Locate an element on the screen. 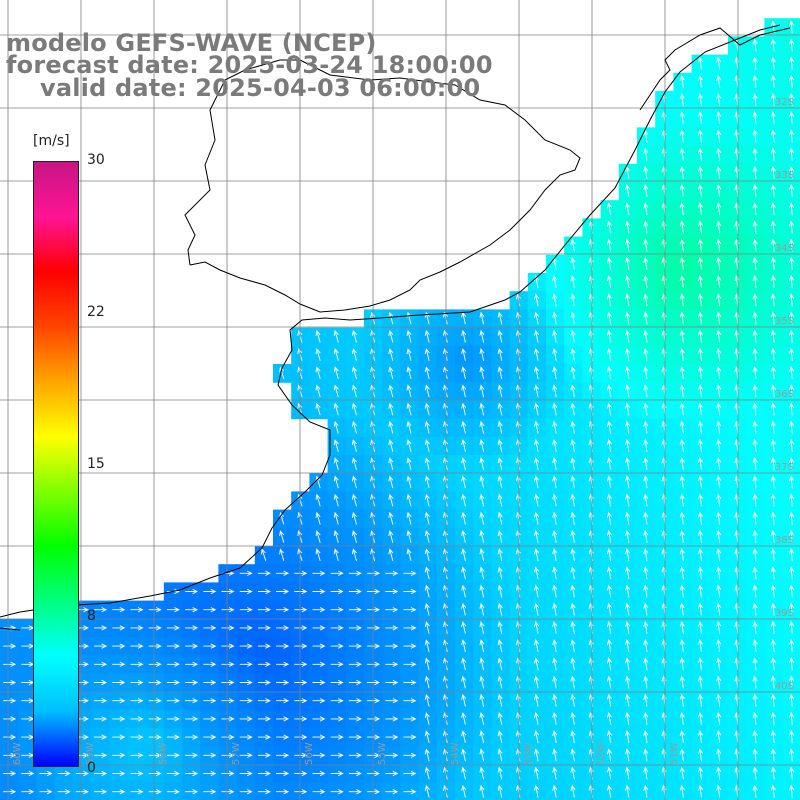  colorbar-tick-8: 8 is located at coordinates (91, 616).